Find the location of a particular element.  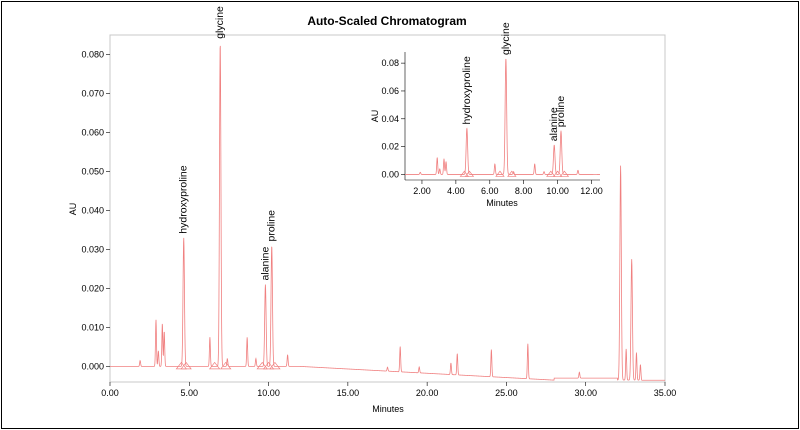

y-tick-label: 0.070 is located at coordinates (92, 93).